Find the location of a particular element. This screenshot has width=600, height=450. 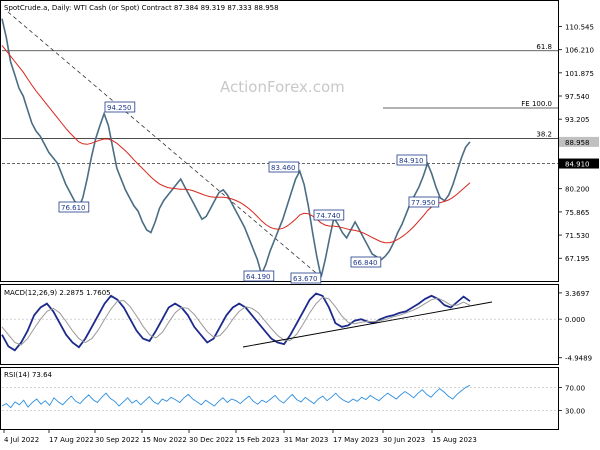

x-tick-label: 15 Aug 2023 is located at coordinates (454, 440).